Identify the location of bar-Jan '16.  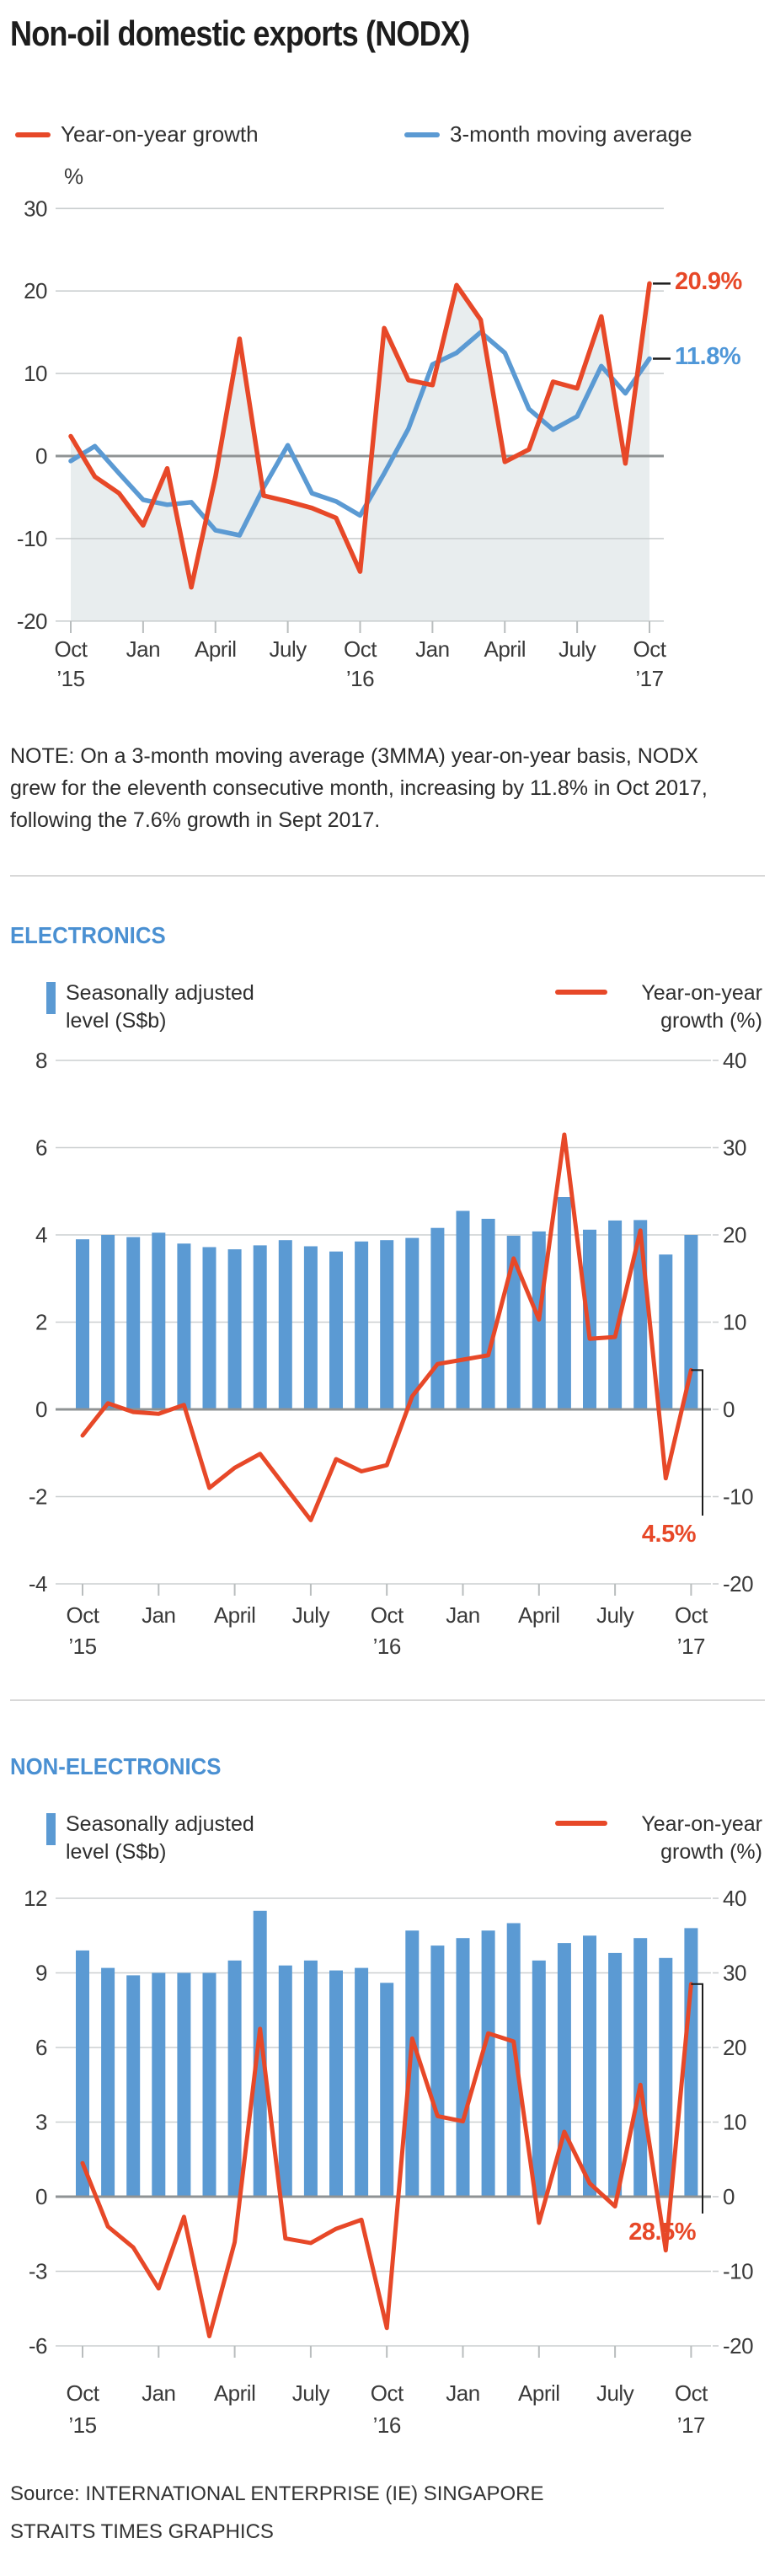
(159, 2084).